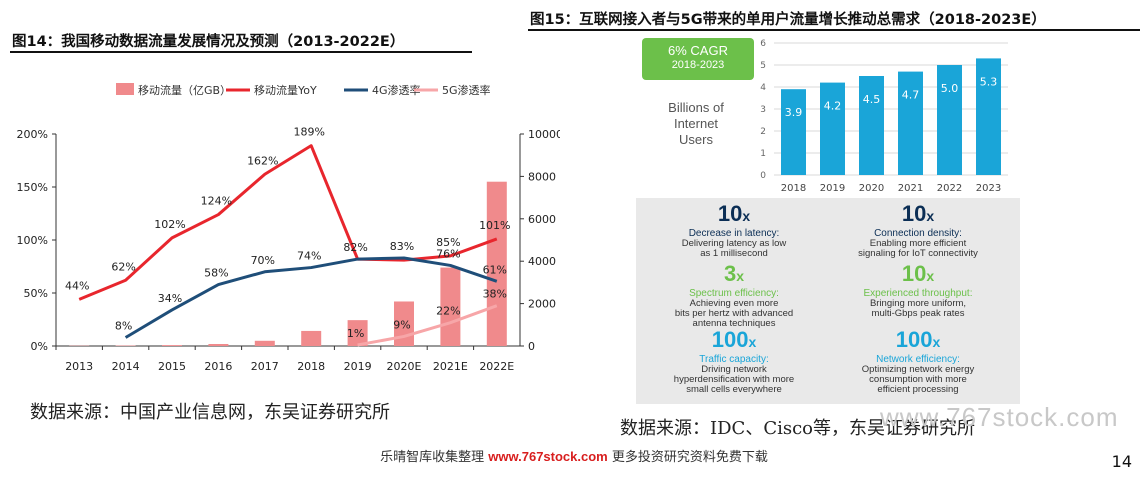 The image size is (1148, 478). What do you see at coordinates (918, 233) in the screenshot?
I see `stat-heading: Connection density:` at bounding box center [918, 233].